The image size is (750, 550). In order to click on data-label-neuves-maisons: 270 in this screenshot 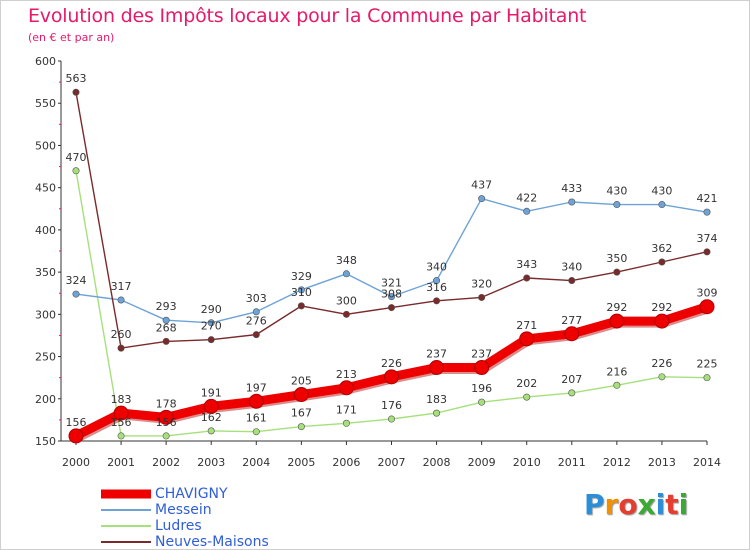, I will do `click(211, 326)`.